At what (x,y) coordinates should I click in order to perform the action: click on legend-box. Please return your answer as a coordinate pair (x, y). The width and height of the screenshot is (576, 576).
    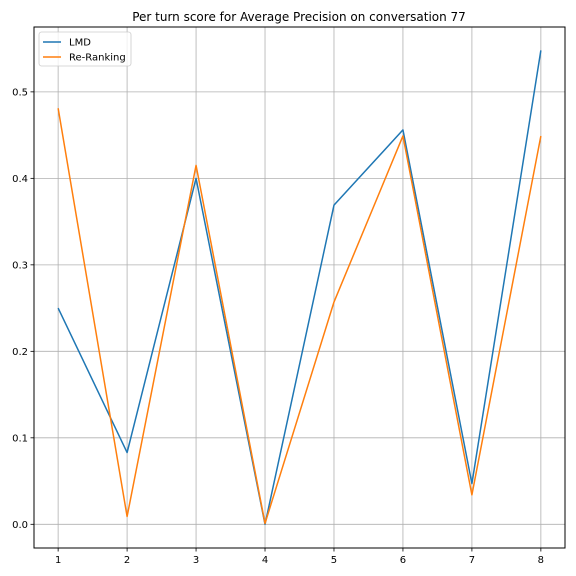
    Looking at the image, I should click on (85, 49).